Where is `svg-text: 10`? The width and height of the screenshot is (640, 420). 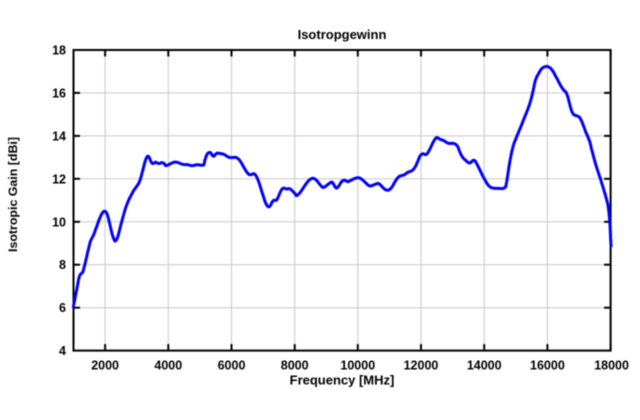 svg-text: 10 is located at coordinates (59, 222).